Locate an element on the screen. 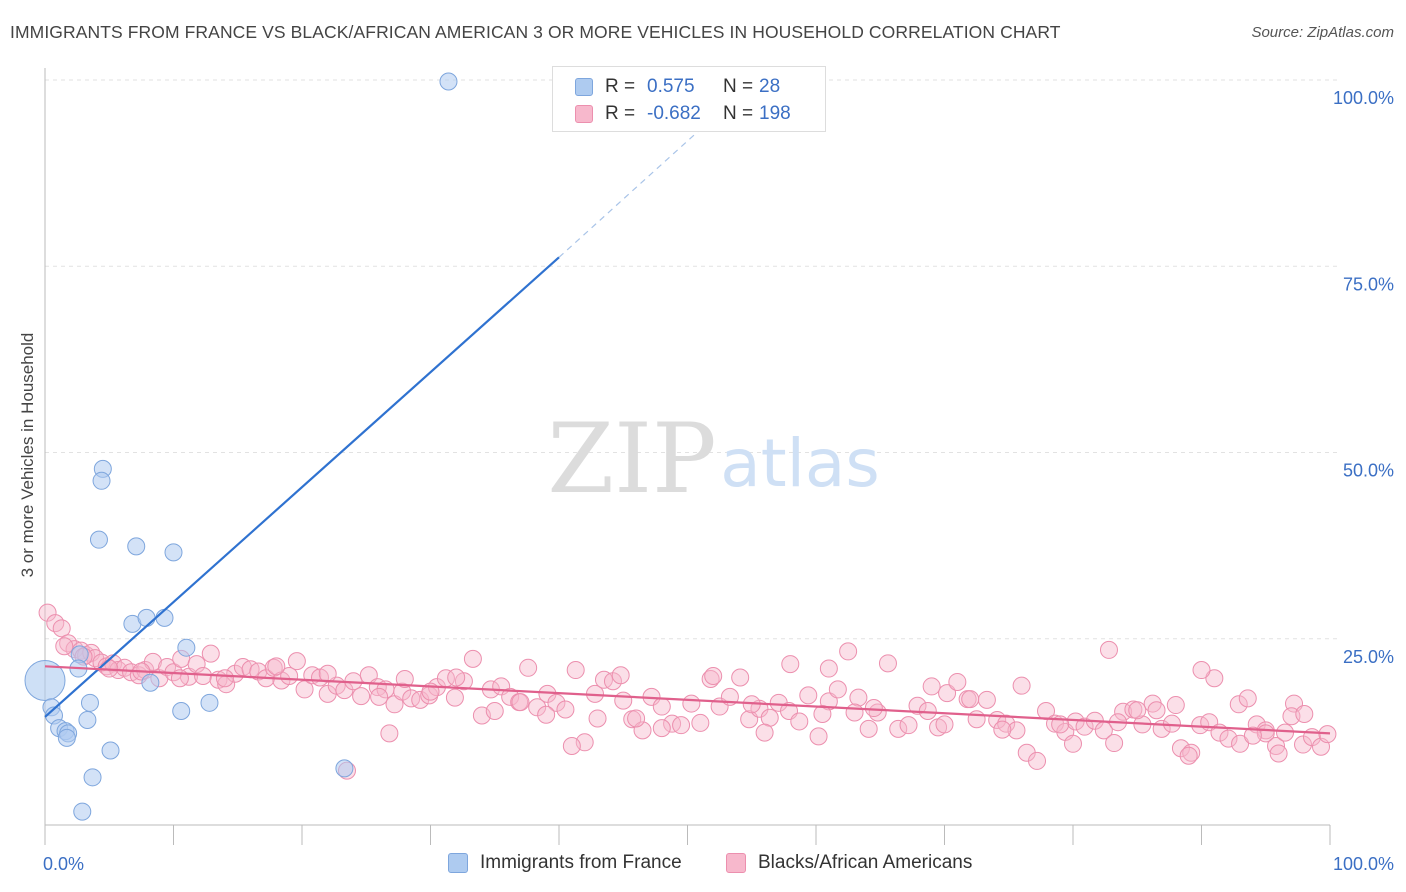 This screenshot has width=1406, height=892. stats-legend: R = 0.575 N = 28 R = -0.682 N = 198 is located at coordinates (689, 99).